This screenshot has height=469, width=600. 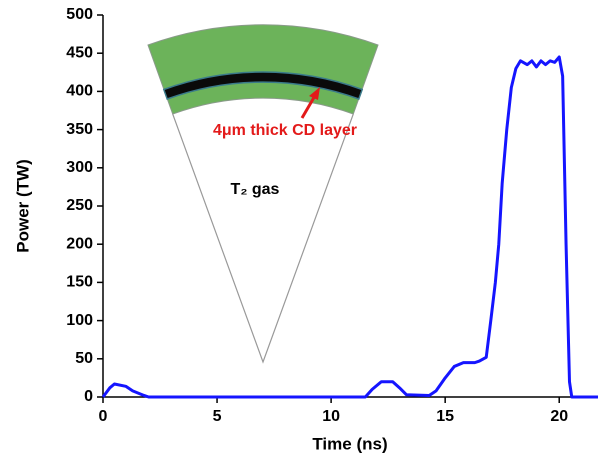 What do you see at coordinates (79, 282) in the screenshot?
I see `y-tick-label: 150` at bounding box center [79, 282].